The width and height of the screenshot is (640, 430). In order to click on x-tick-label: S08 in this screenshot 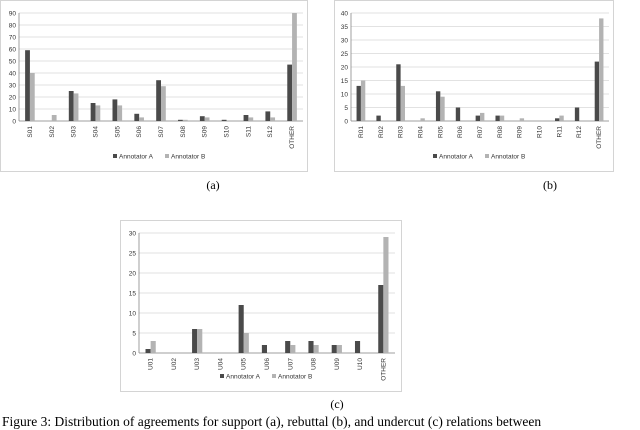, I will do `click(183, 132)`.